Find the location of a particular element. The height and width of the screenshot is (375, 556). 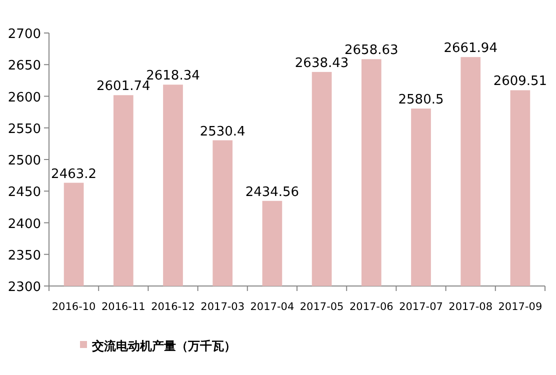

data-label: 2434.56 is located at coordinates (272, 192).